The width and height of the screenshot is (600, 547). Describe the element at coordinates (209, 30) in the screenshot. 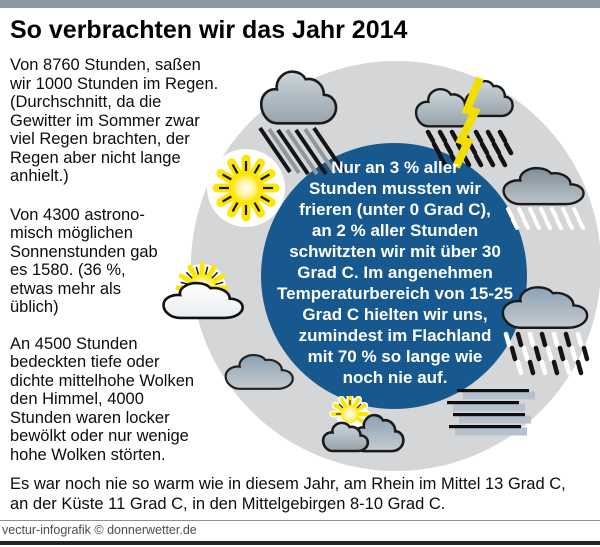

I see `page-title: So verbrachten wir das Jahr 2014` at that location.